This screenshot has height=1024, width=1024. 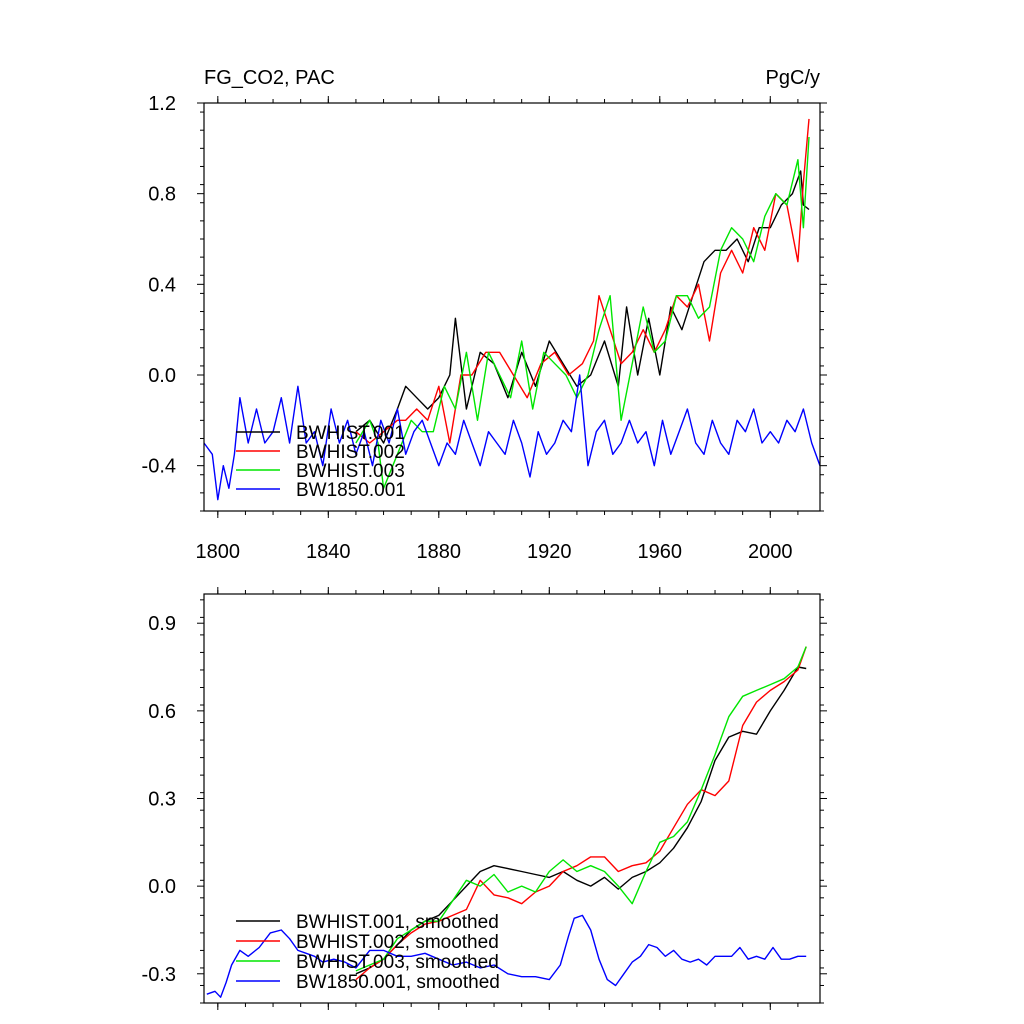 I want to click on top-legend-label: BWHIST.003, so click(x=350, y=471).